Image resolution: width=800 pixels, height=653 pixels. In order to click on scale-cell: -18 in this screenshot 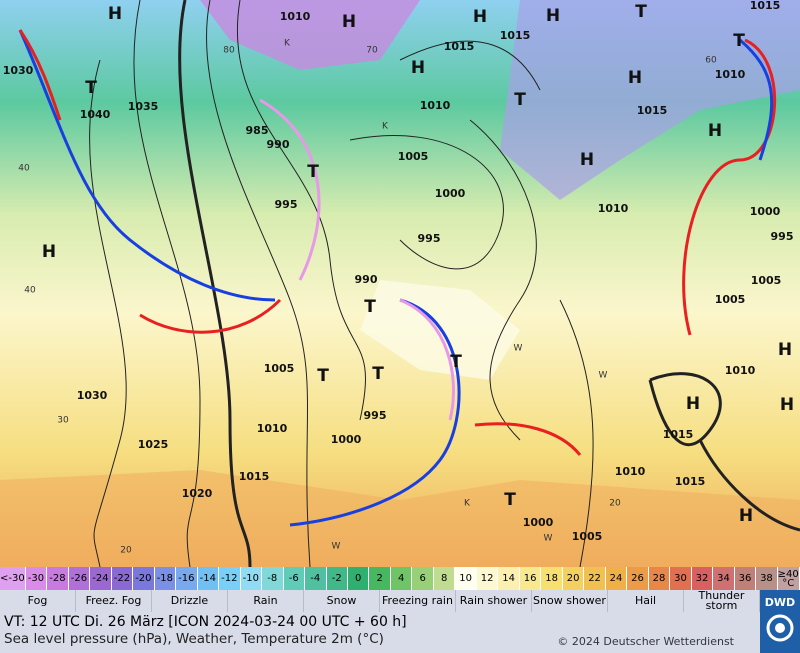, I will do `click(165, 578)`.